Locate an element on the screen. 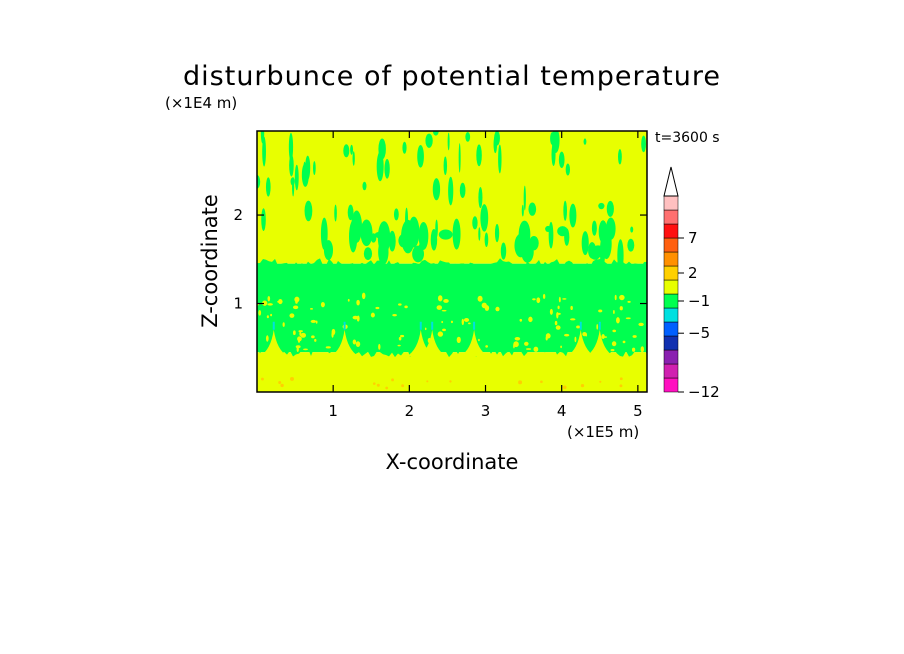 The height and width of the screenshot is (654, 904). time-label: t=3600 s is located at coordinates (687, 138).